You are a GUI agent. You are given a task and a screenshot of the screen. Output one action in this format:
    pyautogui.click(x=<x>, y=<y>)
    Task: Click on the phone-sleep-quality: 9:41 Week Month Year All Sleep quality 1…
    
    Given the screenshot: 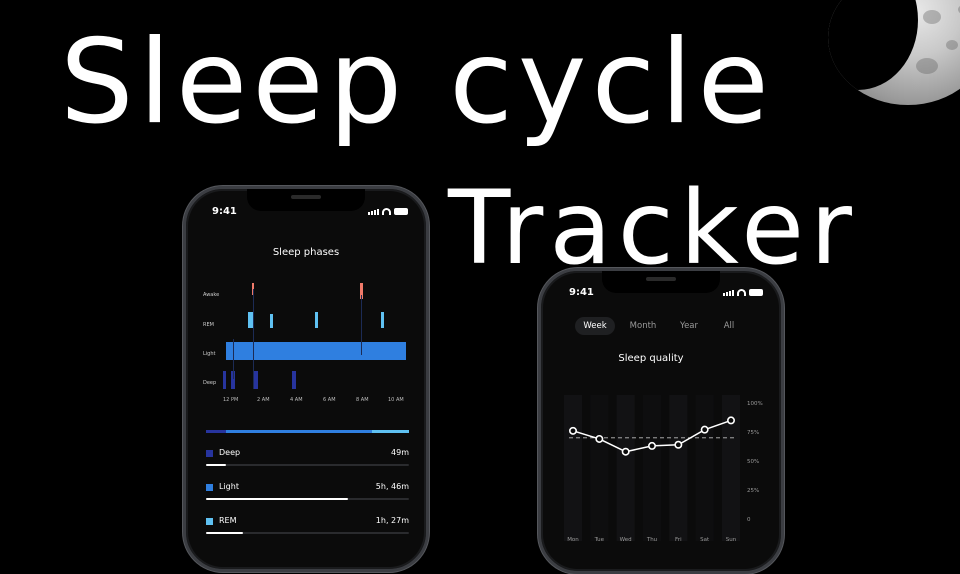 What is the action you would take?
    pyautogui.click(x=661, y=421)
    